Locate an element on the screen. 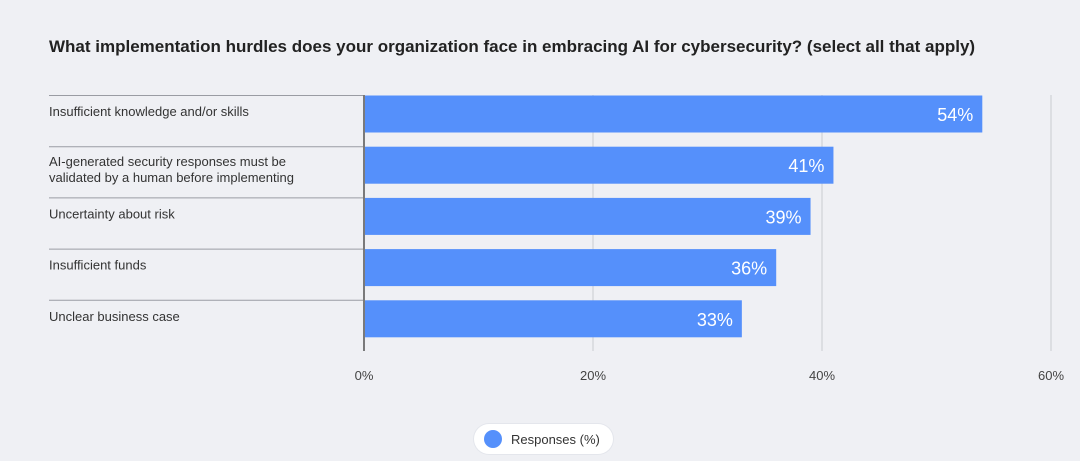 Image resolution: width=1080 pixels, height=461 pixels. category-label-0: Insufficient knowledge and/or skills is located at coordinates (149, 111).